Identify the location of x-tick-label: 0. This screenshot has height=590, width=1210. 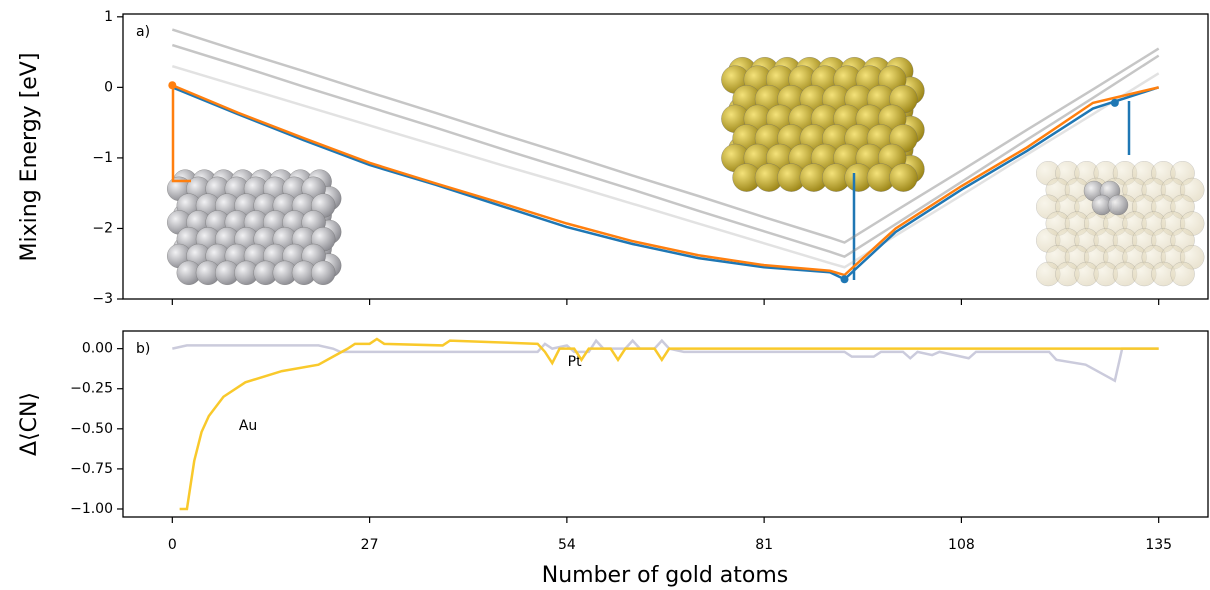
(172, 545).